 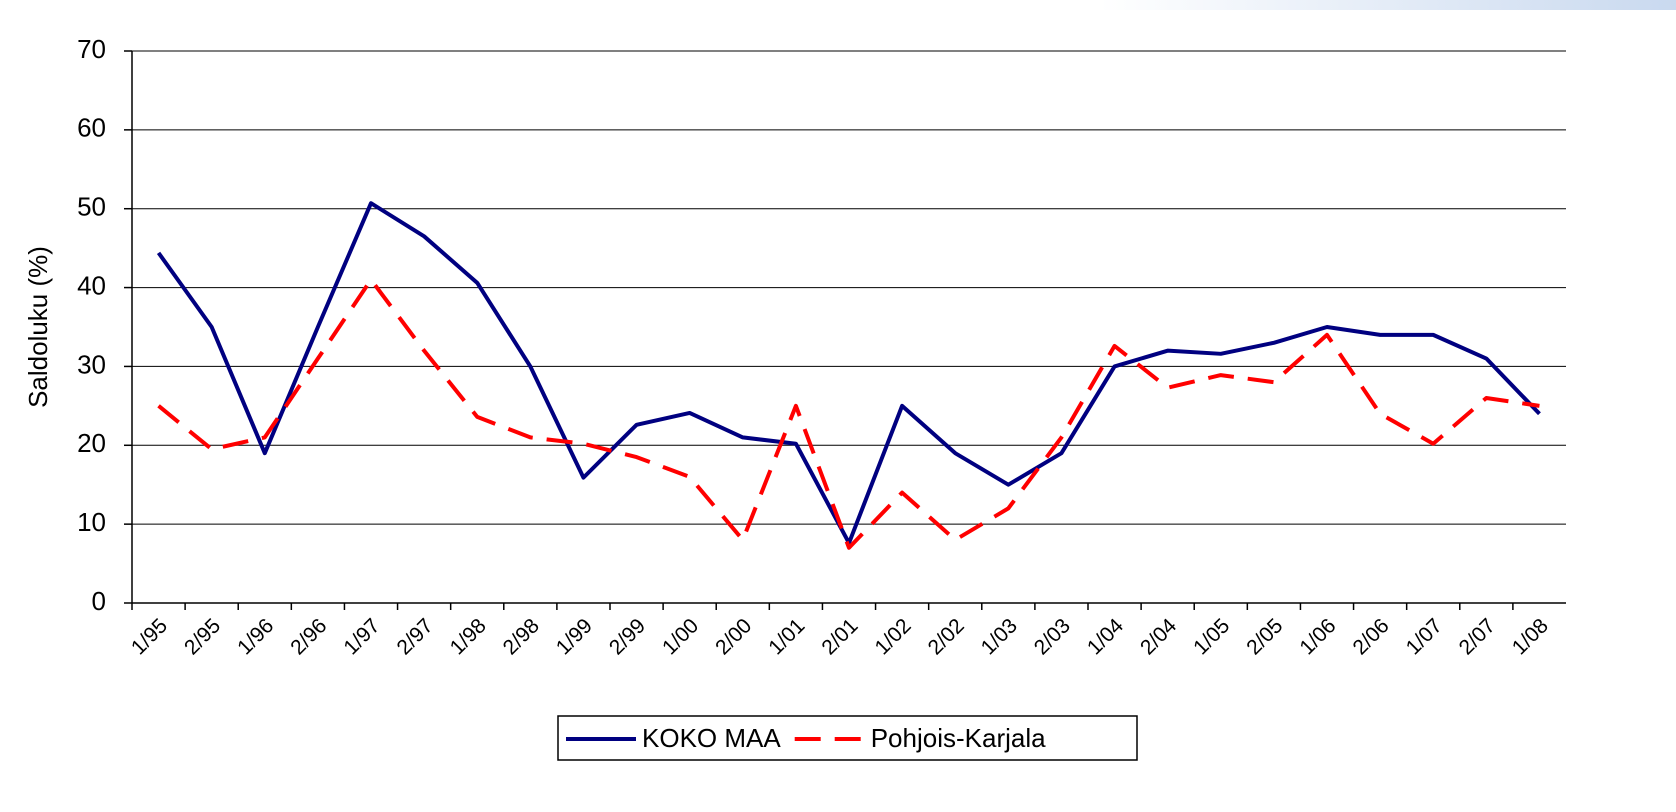 I want to click on x-tick-label: 2/99, so click(x=627, y=636).